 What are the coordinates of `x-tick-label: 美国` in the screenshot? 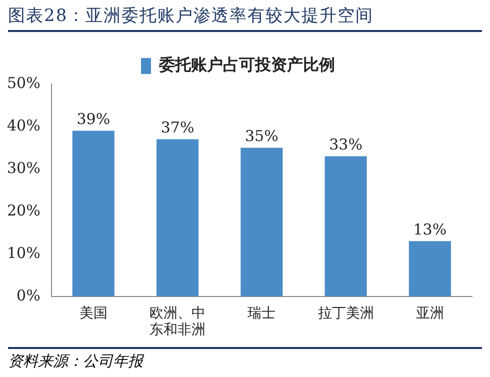 It's located at (93, 313).